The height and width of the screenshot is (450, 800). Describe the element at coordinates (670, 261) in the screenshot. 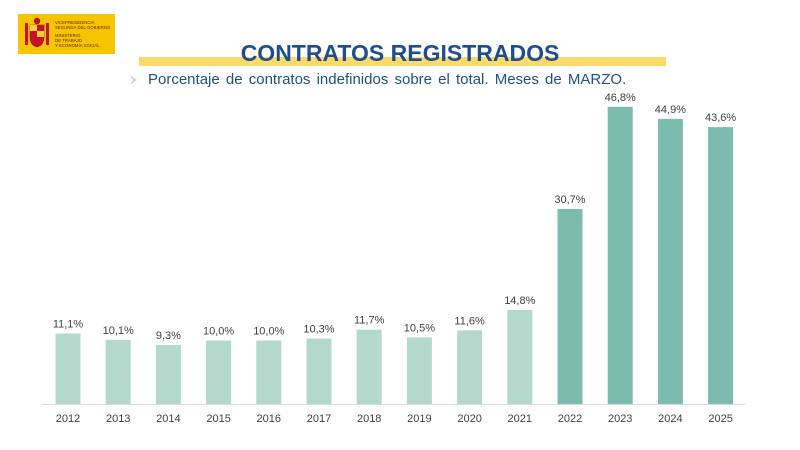

I see `bar-2024` at that location.